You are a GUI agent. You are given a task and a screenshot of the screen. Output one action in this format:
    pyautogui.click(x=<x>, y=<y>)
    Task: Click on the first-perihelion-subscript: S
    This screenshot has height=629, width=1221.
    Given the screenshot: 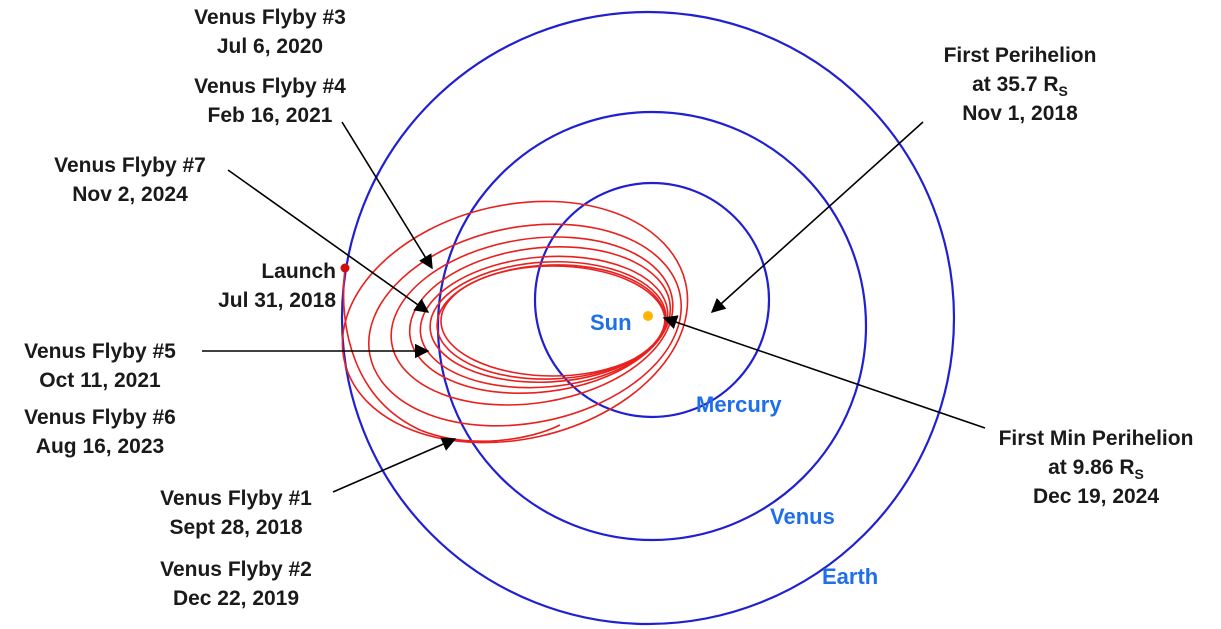 What is the action you would take?
    pyautogui.click(x=1063, y=91)
    